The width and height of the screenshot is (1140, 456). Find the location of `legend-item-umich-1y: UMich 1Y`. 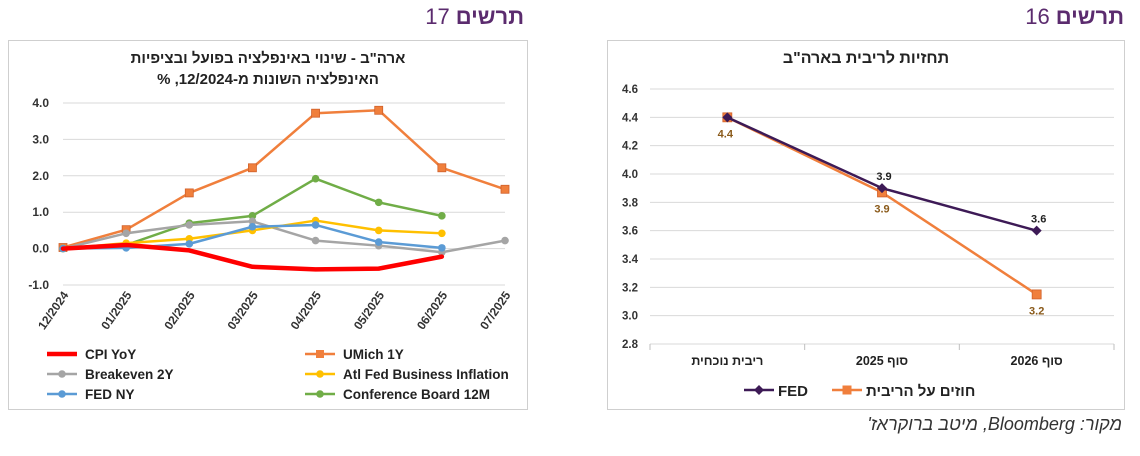

legend-item-umich-1y: UMich 1Y is located at coordinates (354, 354).